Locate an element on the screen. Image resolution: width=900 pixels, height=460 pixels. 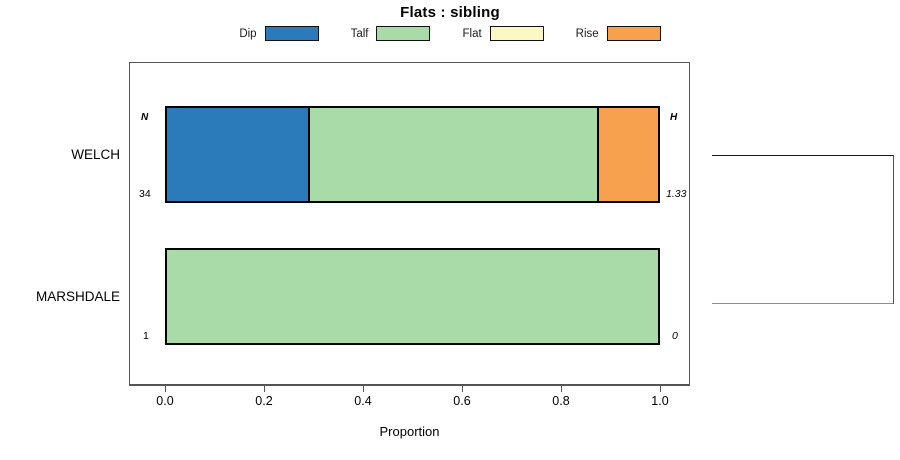
legend-swatch-rise is located at coordinates (633, 33).